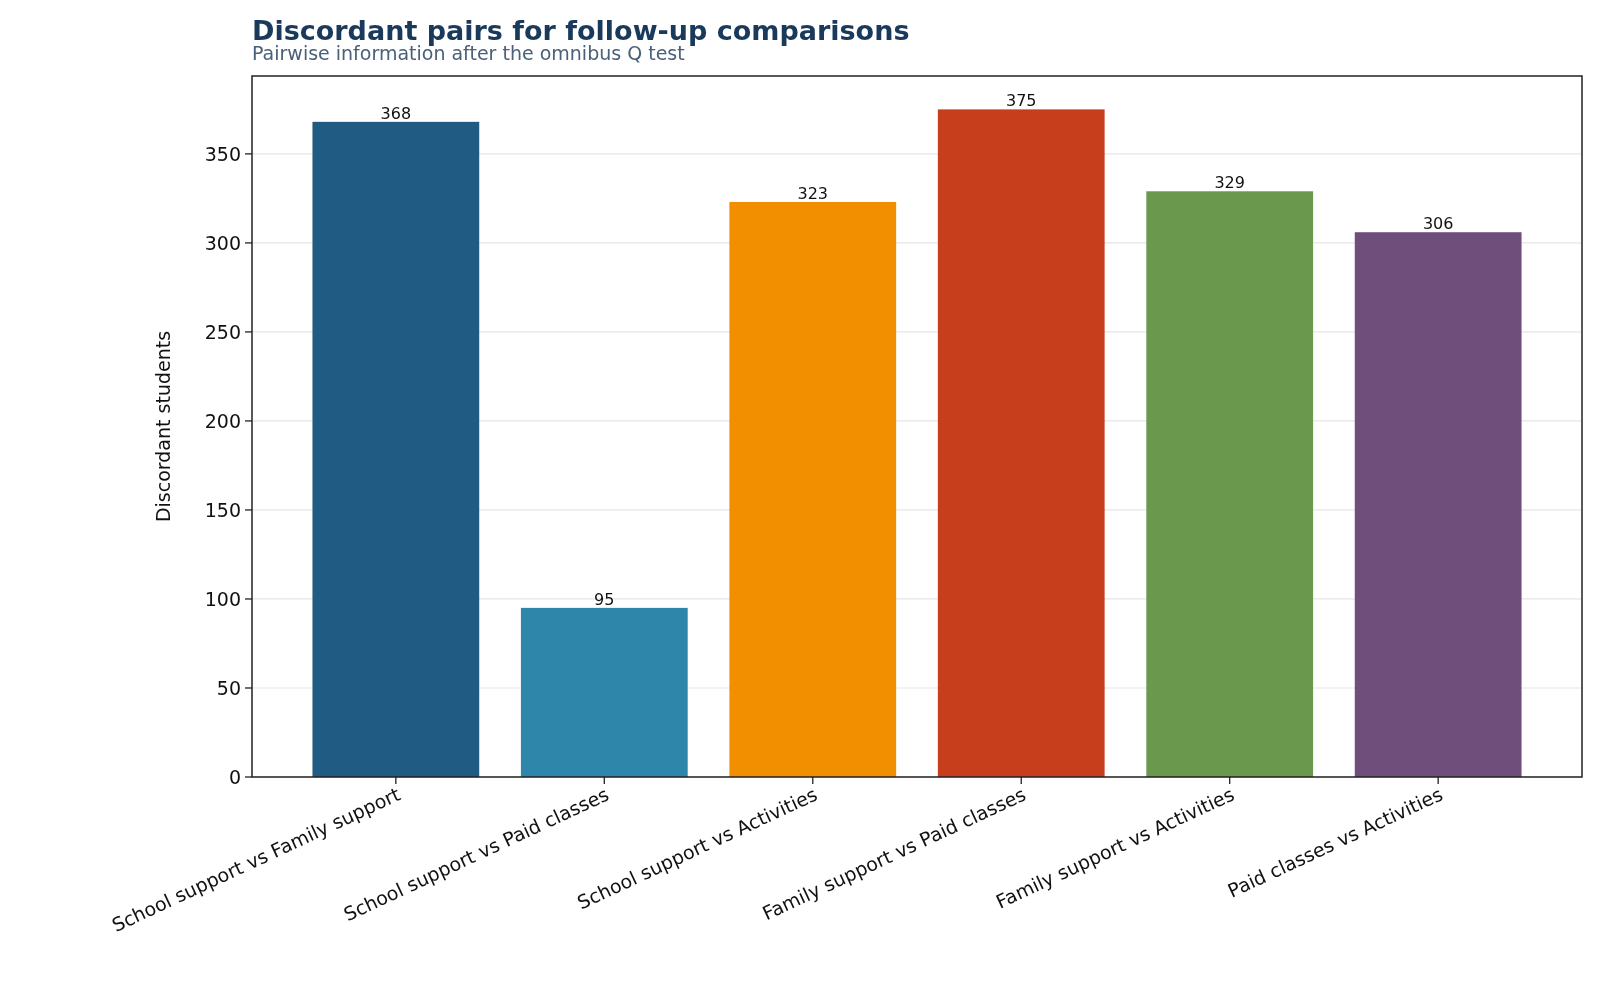 Image resolution: width=1600 pixels, height=1005 pixels. What do you see at coordinates (234, 776) in the screenshot?
I see `y-tick-label: 0` at bounding box center [234, 776].